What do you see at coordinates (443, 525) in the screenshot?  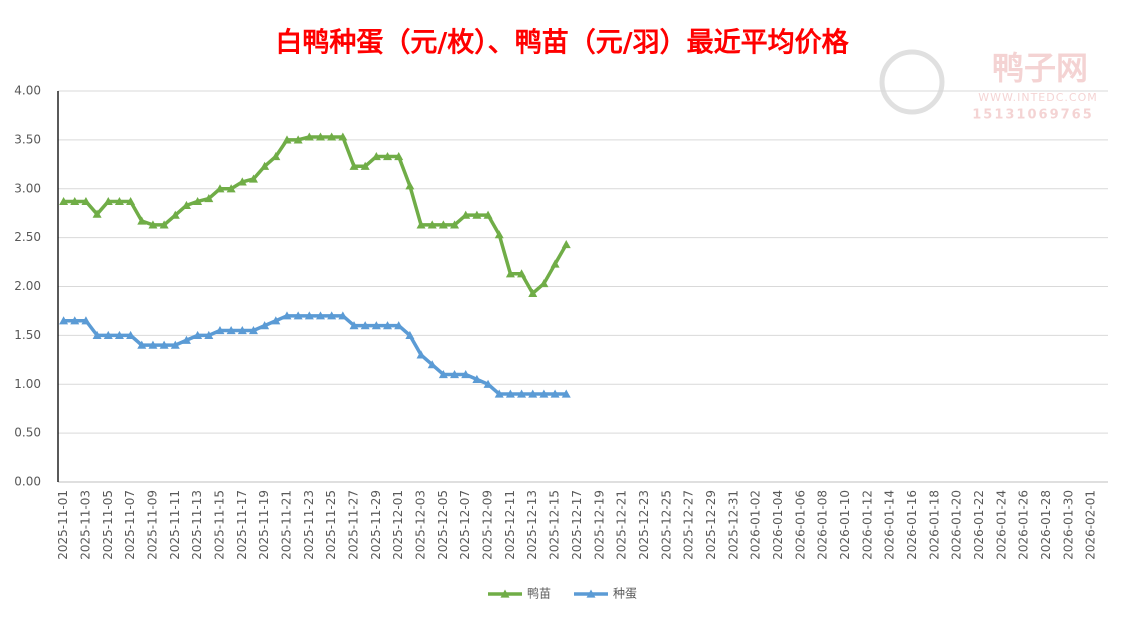 I see `x-tick-label: 2025-12-05` at bounding box center [443, 525].